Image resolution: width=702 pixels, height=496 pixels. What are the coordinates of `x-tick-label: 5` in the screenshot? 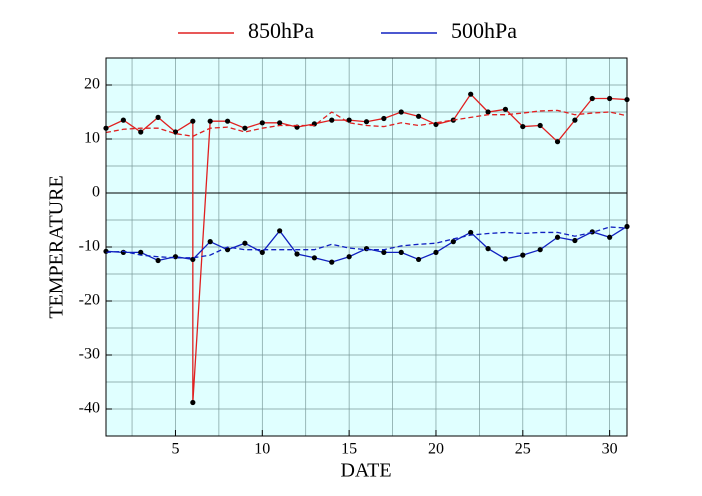 It's located at (175, 449).